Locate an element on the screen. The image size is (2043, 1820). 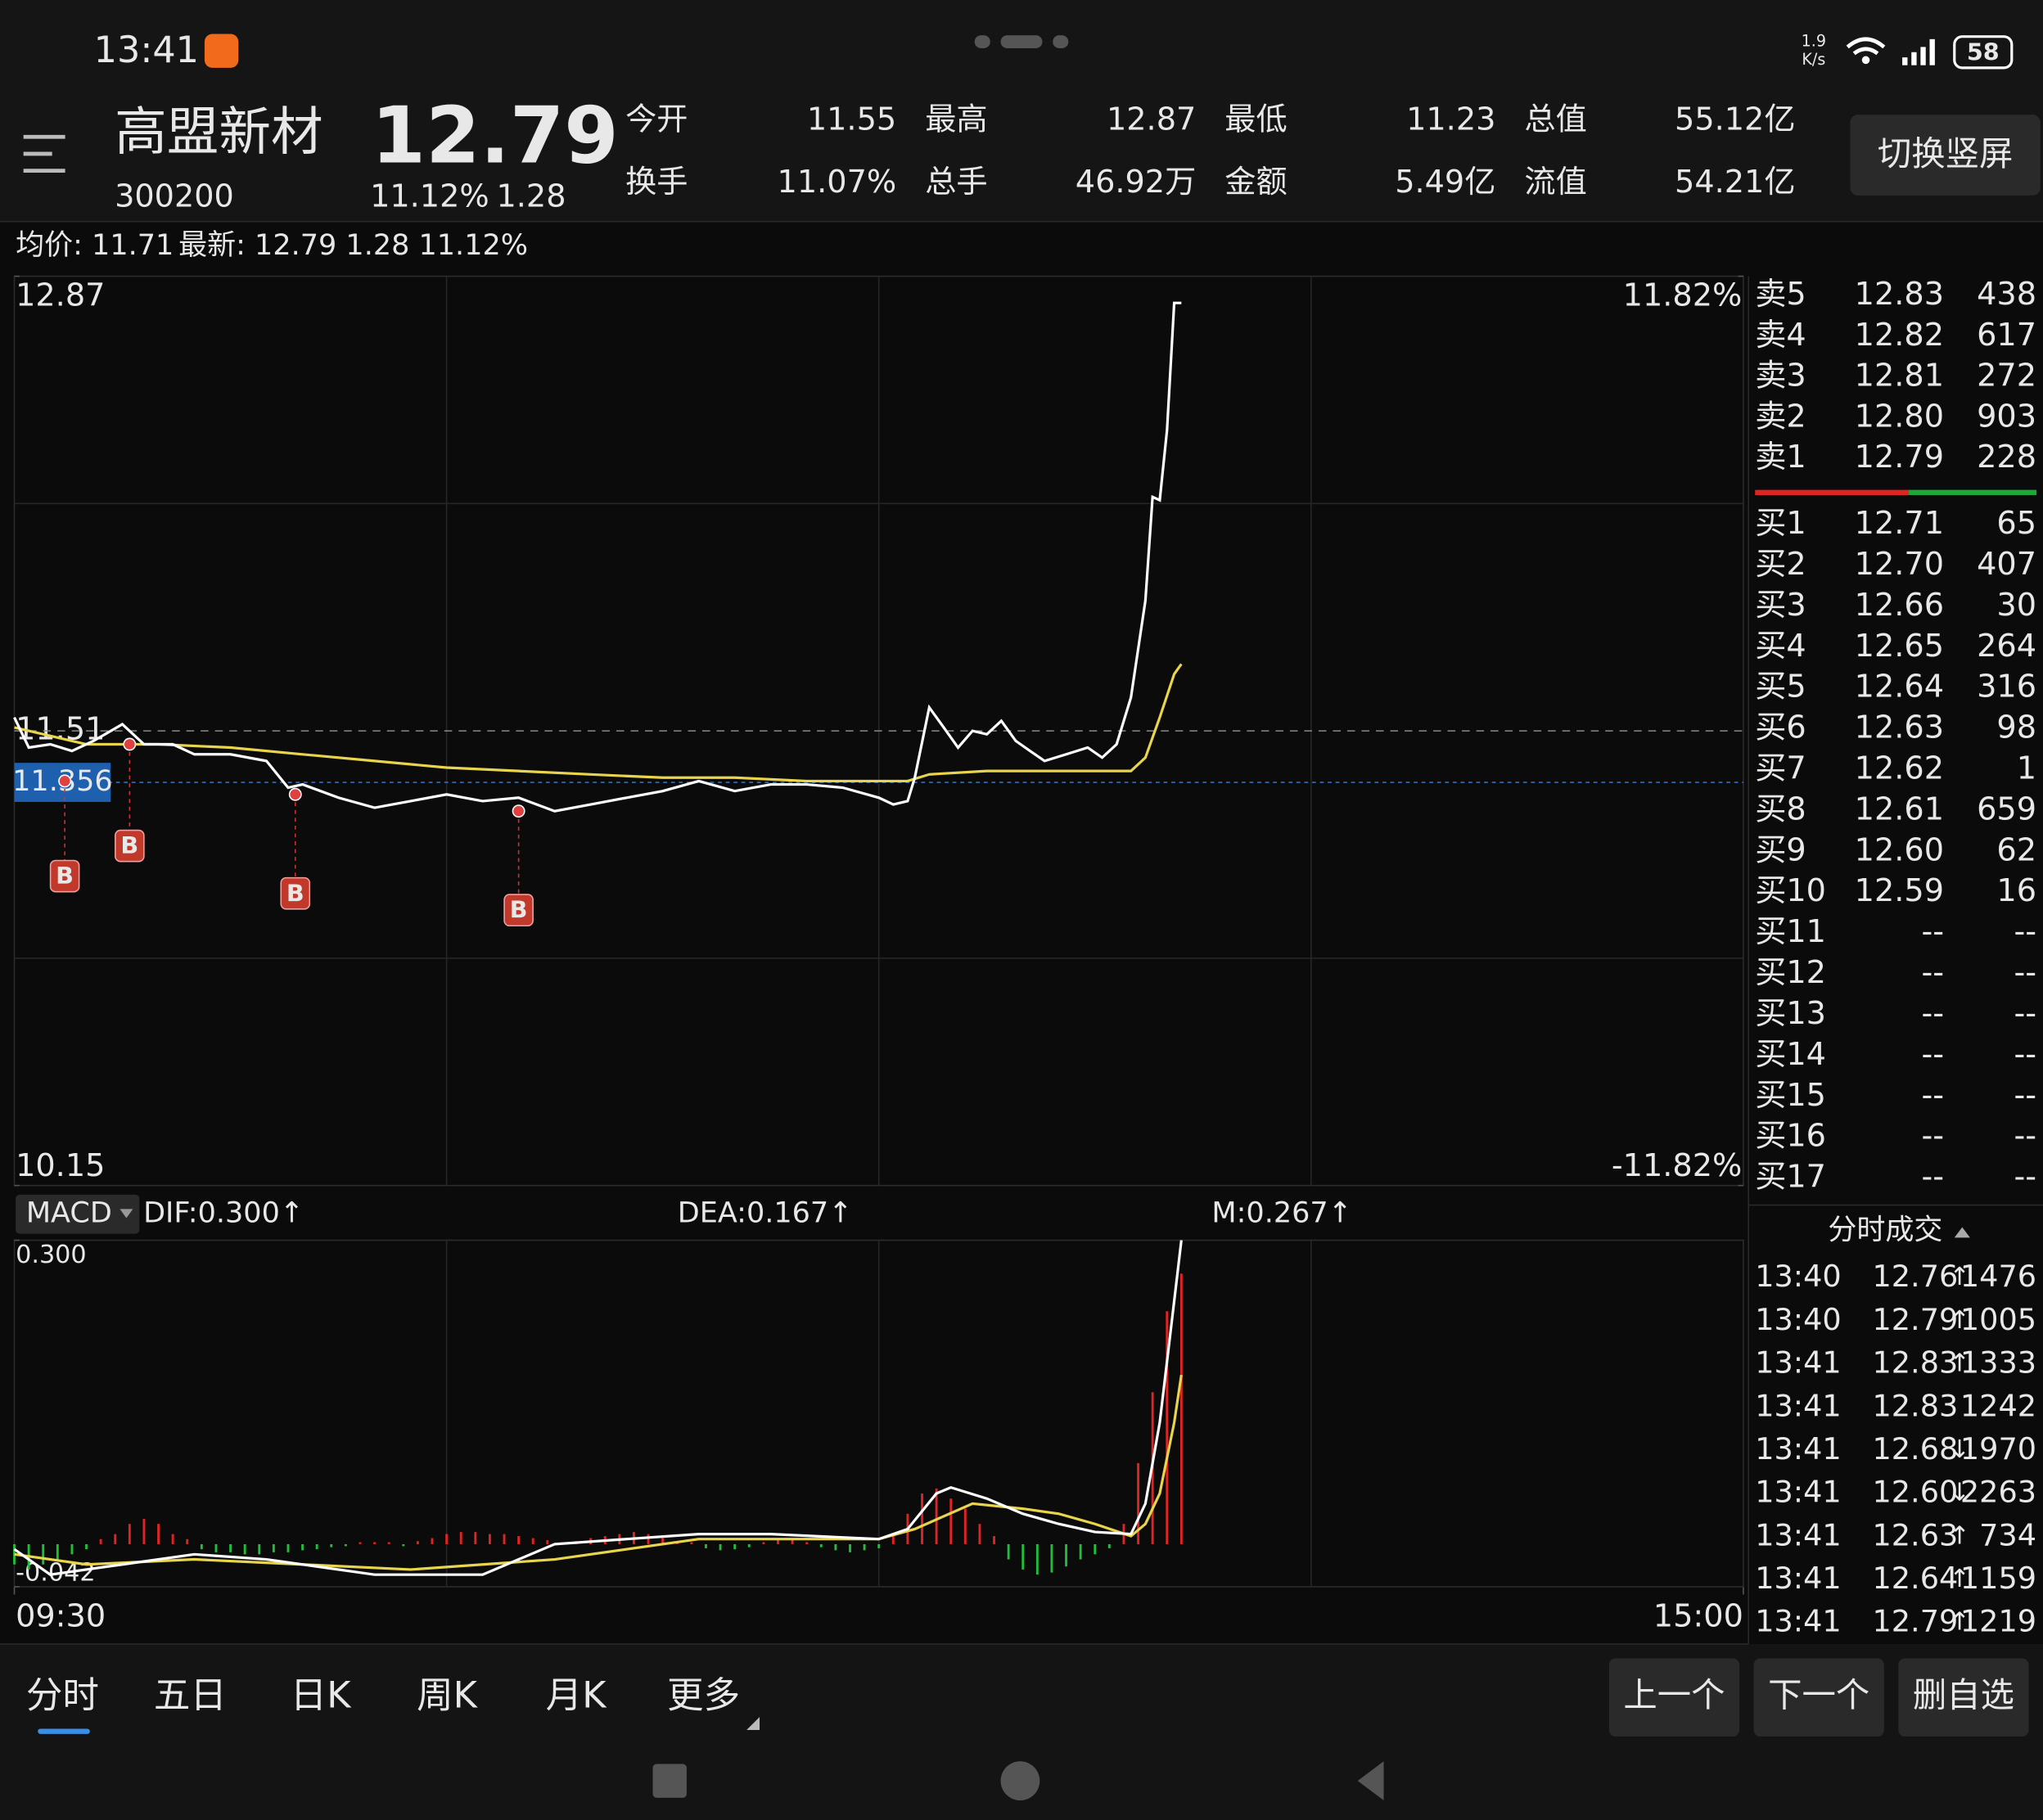
trade-volume: 1970 is located at coordinates (1998, 1449).